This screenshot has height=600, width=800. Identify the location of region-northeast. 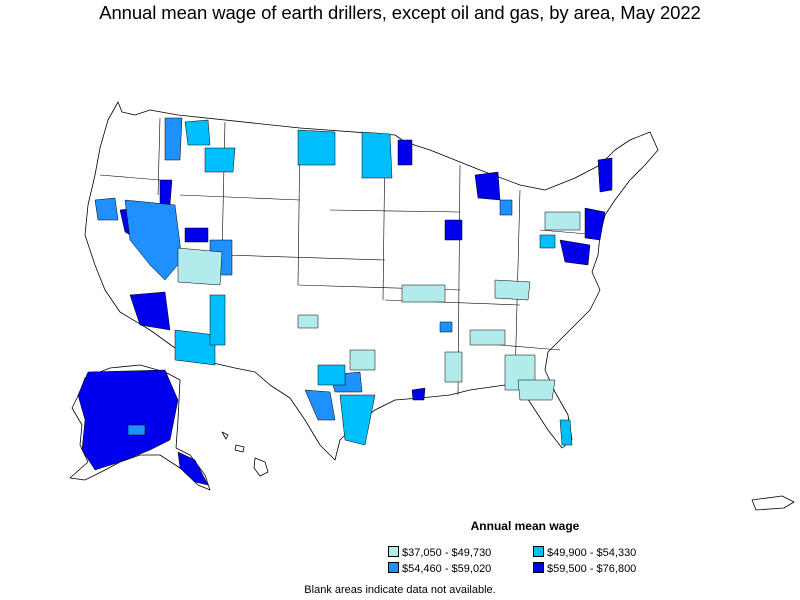
(595, 224).